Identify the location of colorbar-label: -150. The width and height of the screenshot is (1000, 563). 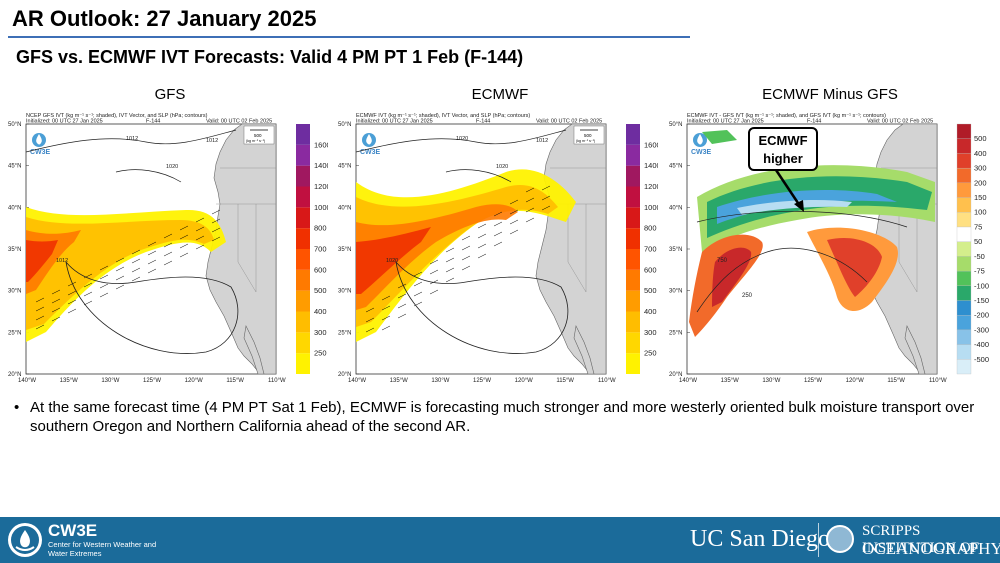
(981, 300).